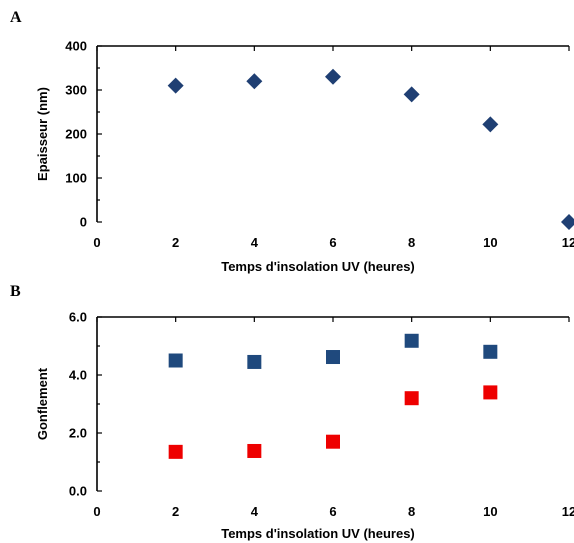  What do you see at coordinates (42, 134) in the screenshot?
I see `y-axis-title: Epaisseur (nm)` at bounding box center [42, 134].